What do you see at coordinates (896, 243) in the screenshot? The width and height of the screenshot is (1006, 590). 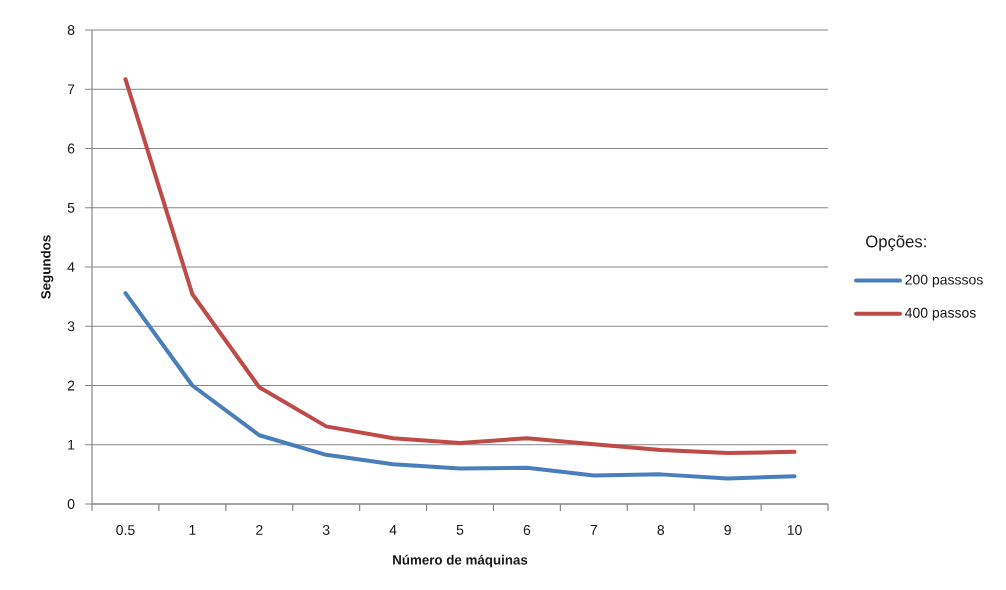 I see `legend-title: Opções:` at bounding box center [896, 243].